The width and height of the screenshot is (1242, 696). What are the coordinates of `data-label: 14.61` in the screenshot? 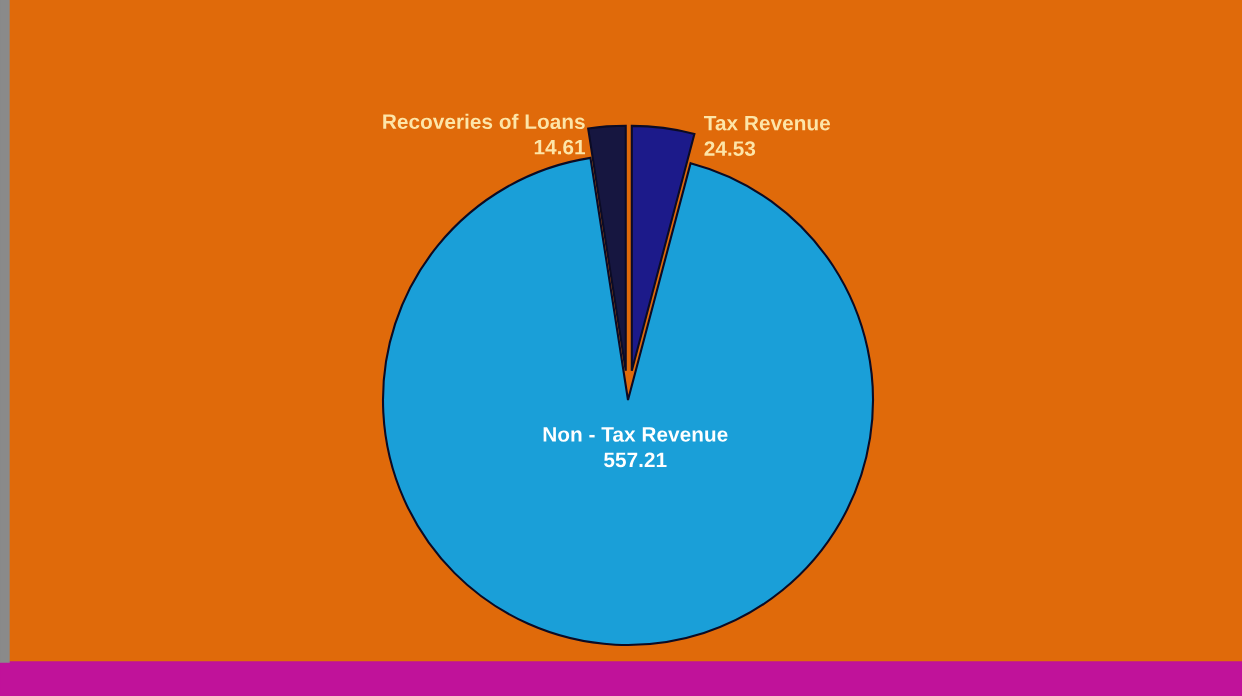 It's located at (560, 147).